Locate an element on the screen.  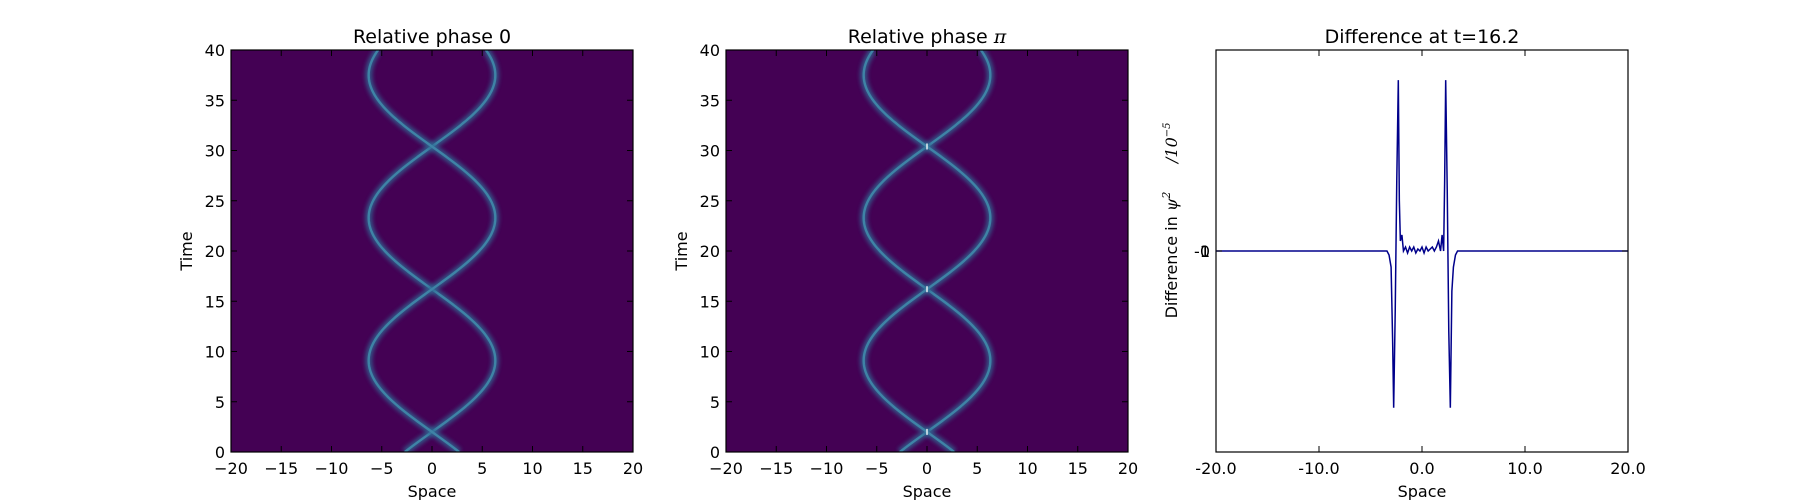
panel3-ylabel-scale-sup: −5 is located at coordinates (1167, 130).